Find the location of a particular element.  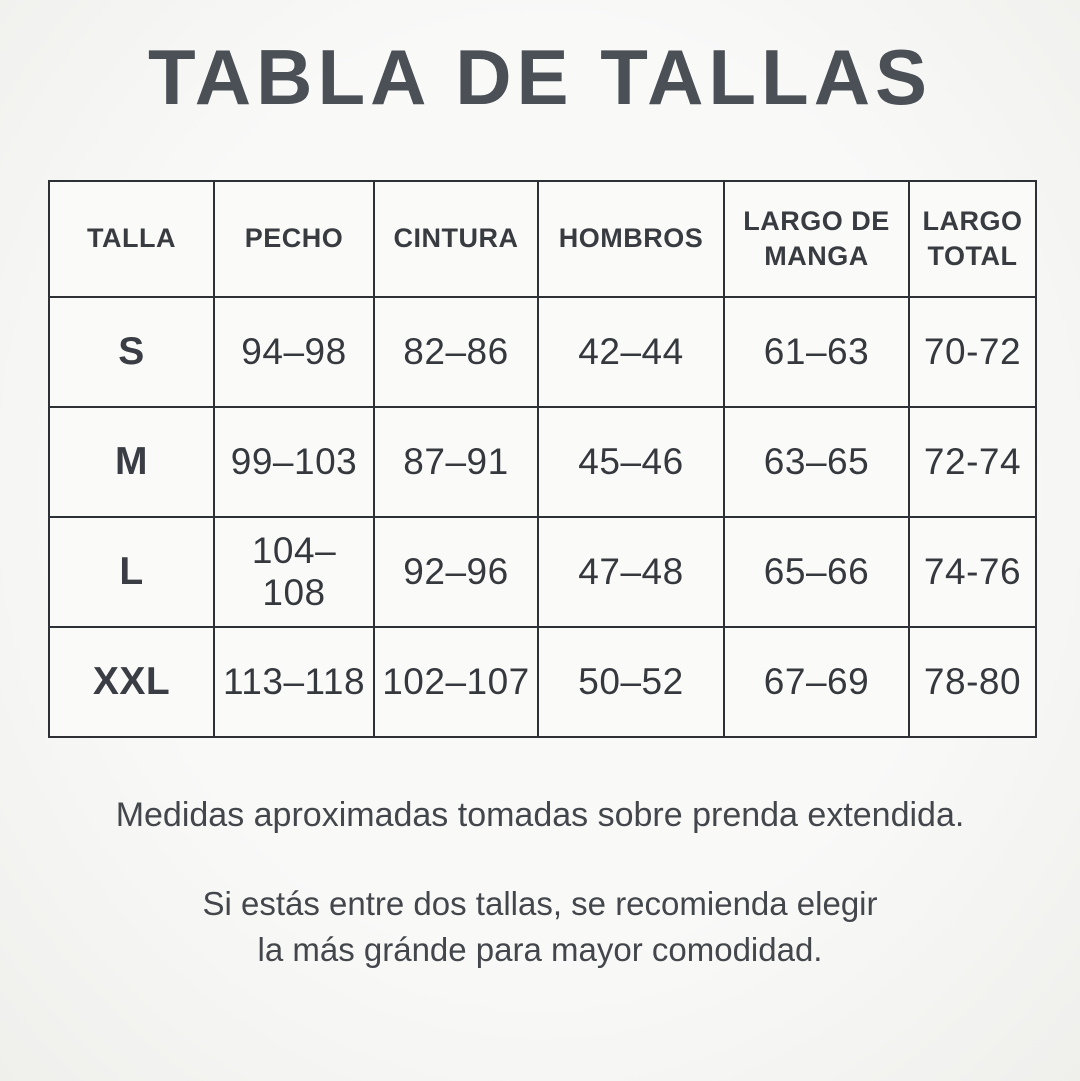

largo-total-value: 70-72 is located at coordinates (972, 352).